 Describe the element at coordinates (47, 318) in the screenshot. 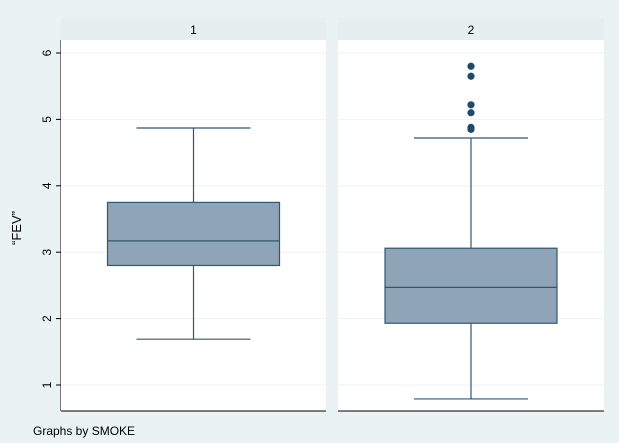

I see `y-tick-label: 2` at that location.